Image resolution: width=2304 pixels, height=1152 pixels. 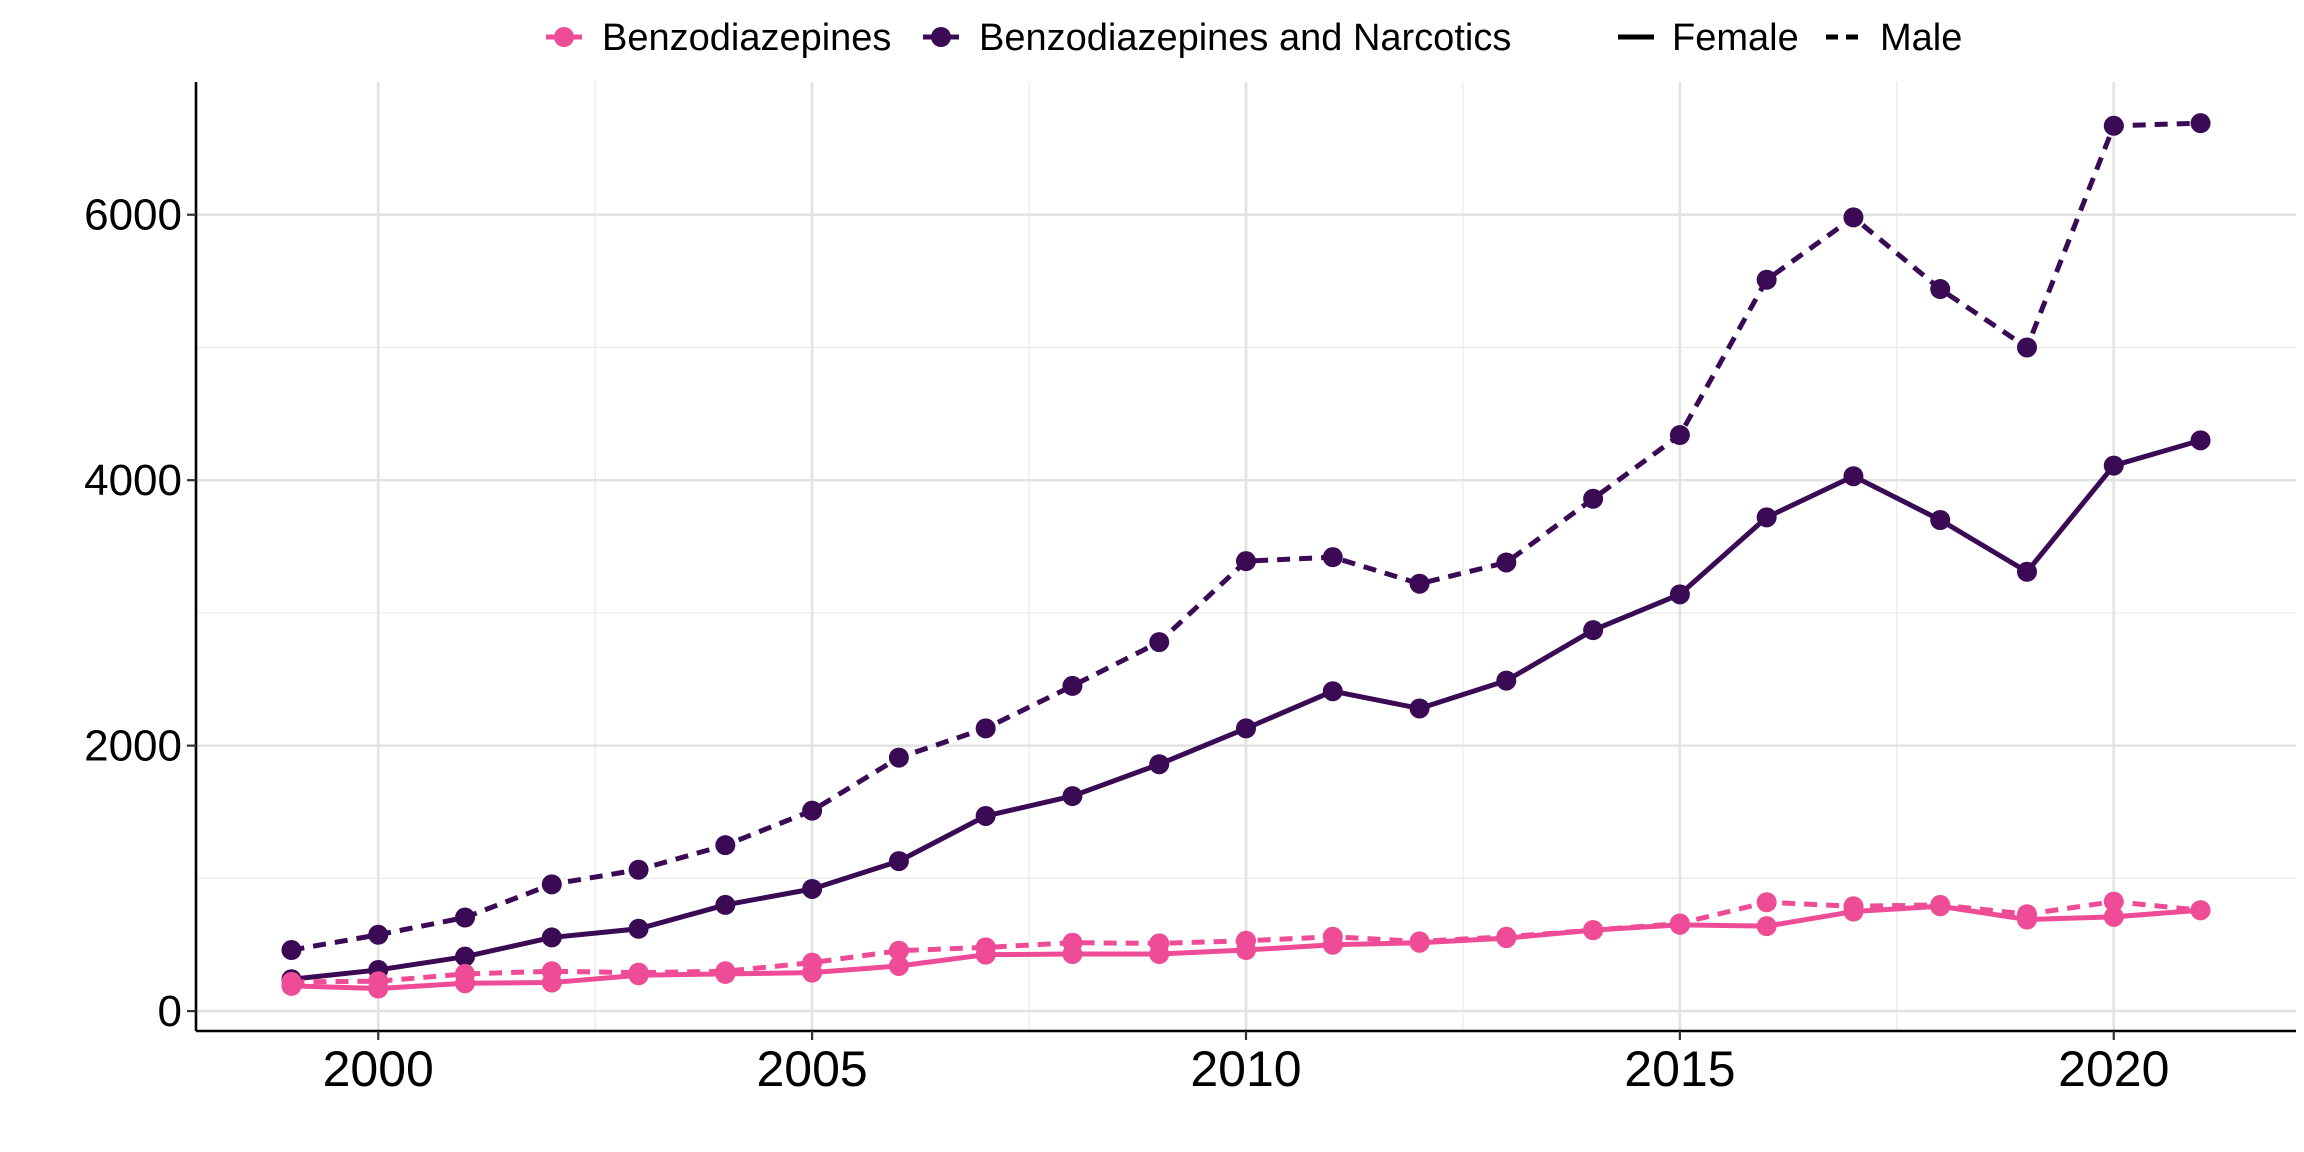 I want to click on y-tick-label: 6000, so click(x=133, y=215).